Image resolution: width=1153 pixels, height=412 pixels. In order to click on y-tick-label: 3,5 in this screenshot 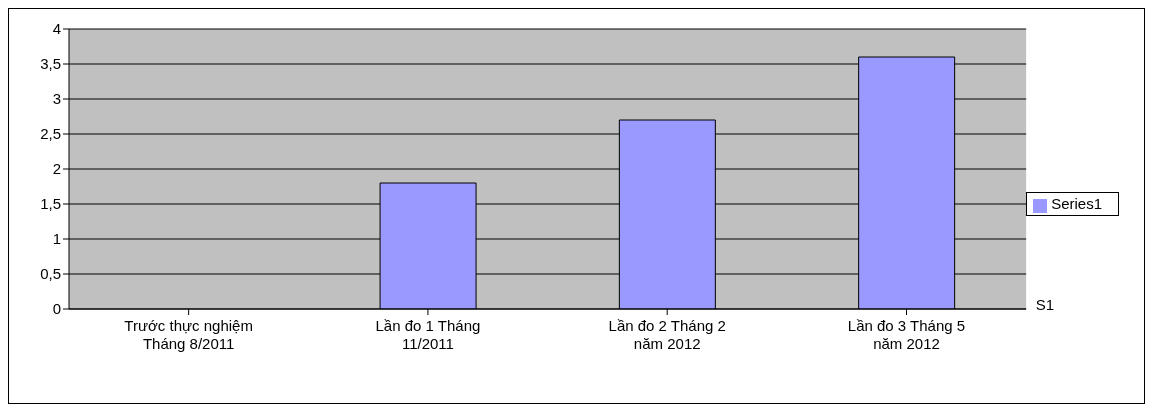, I will do `click(50, 64)`.